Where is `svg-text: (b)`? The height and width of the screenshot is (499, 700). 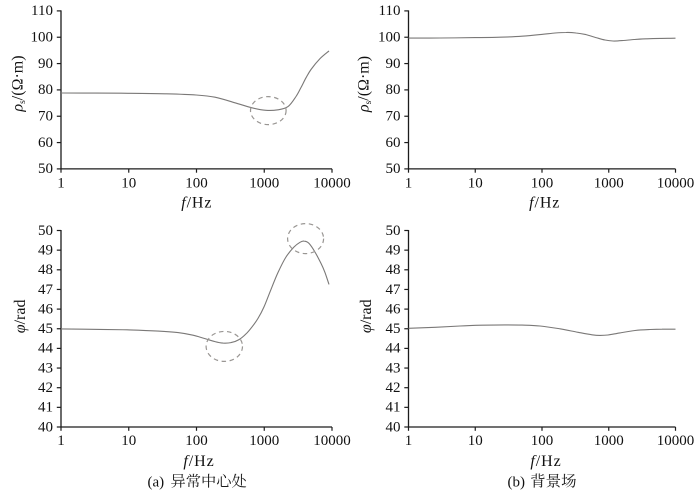 svg-text: (b) is located at coordinates (517, 483).